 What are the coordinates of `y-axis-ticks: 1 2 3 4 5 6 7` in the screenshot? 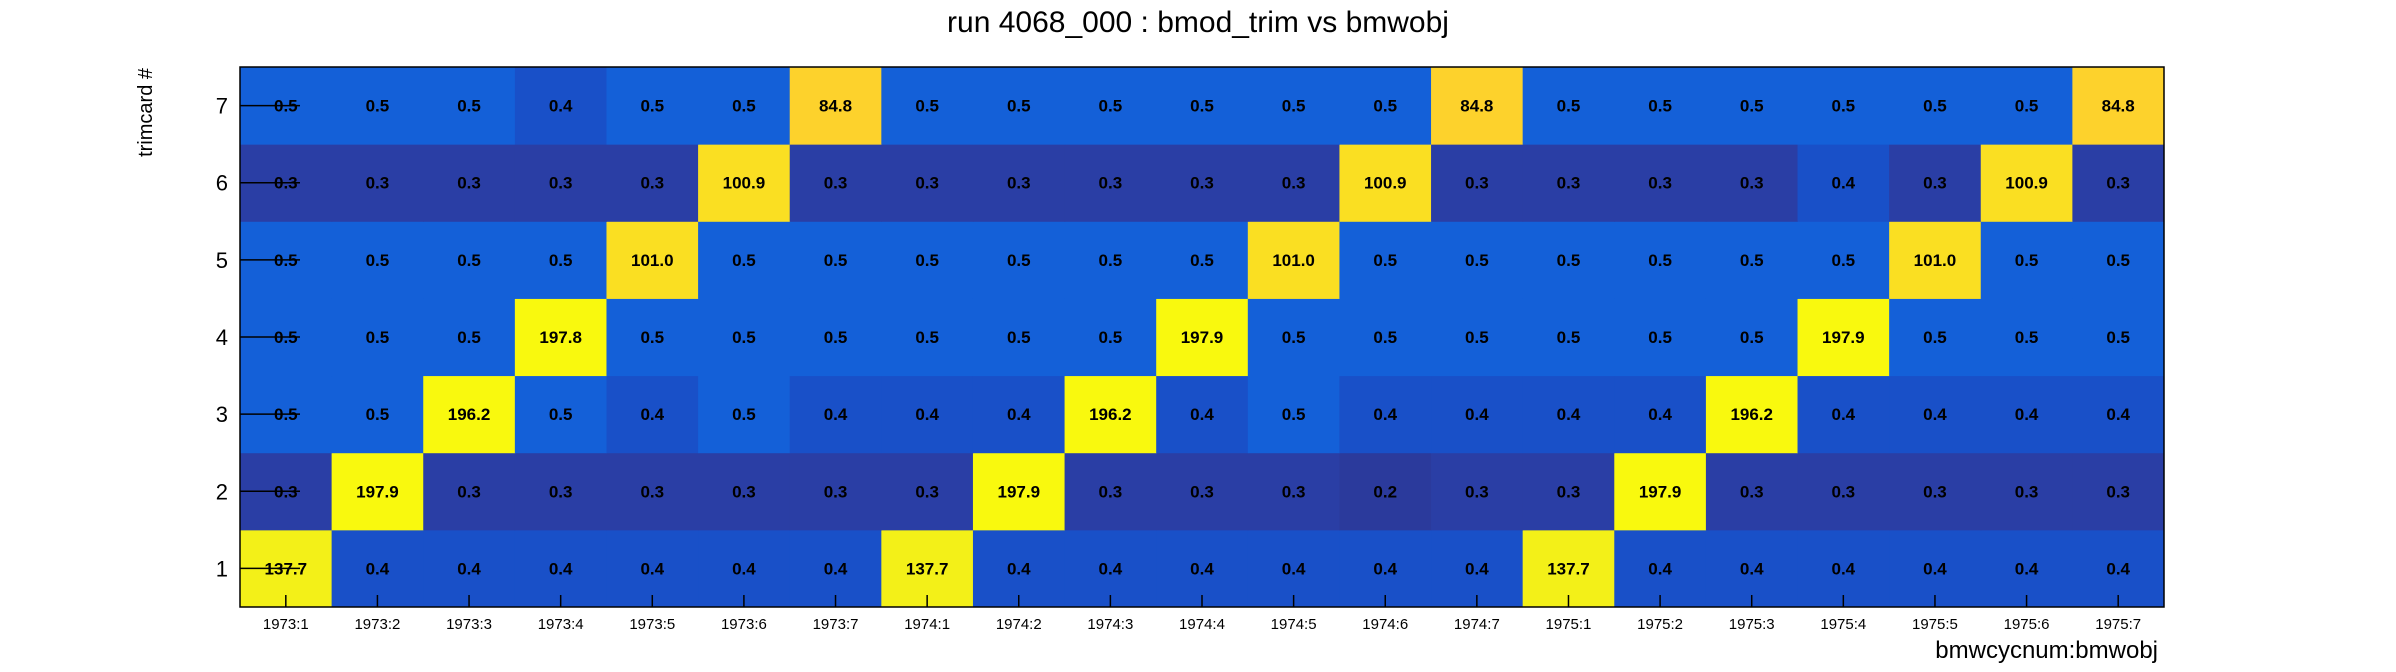 It's located at (258, 337).